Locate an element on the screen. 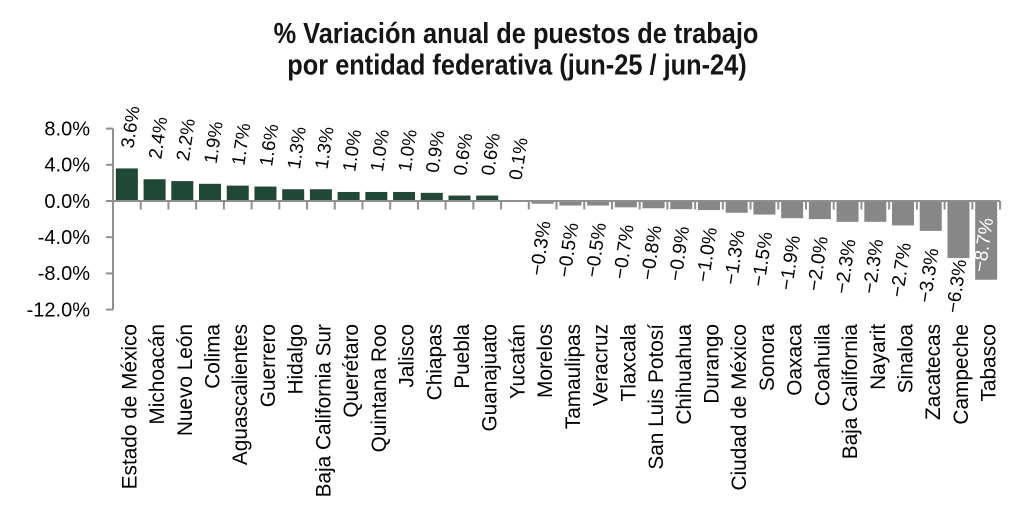 The width and height of the screenshot is (1024, 514). svg-text: -4.0% is located at coordinates (64, 238).